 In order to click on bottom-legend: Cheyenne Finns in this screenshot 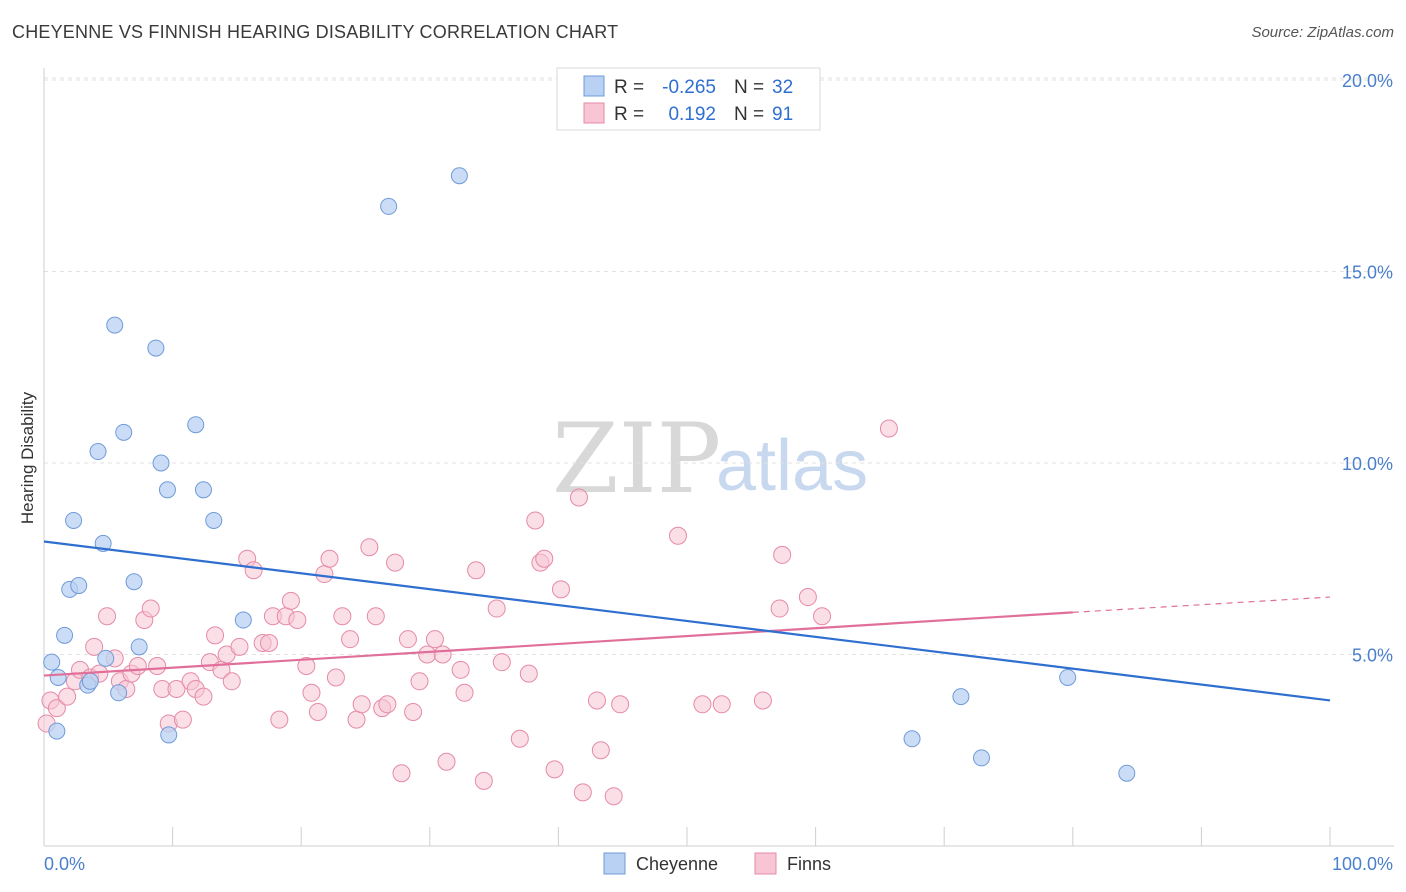, I will do `click(717, 863)`.